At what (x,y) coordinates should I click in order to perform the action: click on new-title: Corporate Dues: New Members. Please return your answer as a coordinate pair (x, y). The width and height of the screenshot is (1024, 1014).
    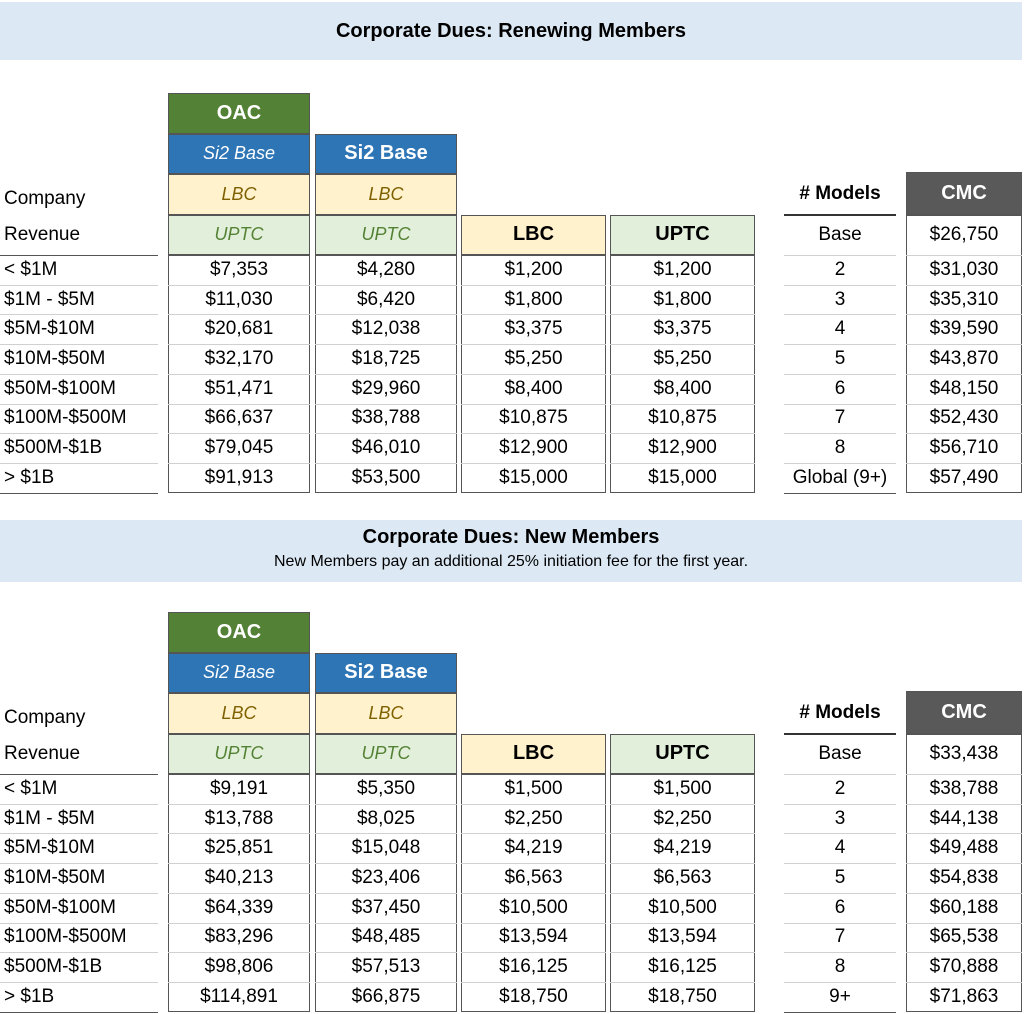
    Looking at the image, I should click on (511, 537).